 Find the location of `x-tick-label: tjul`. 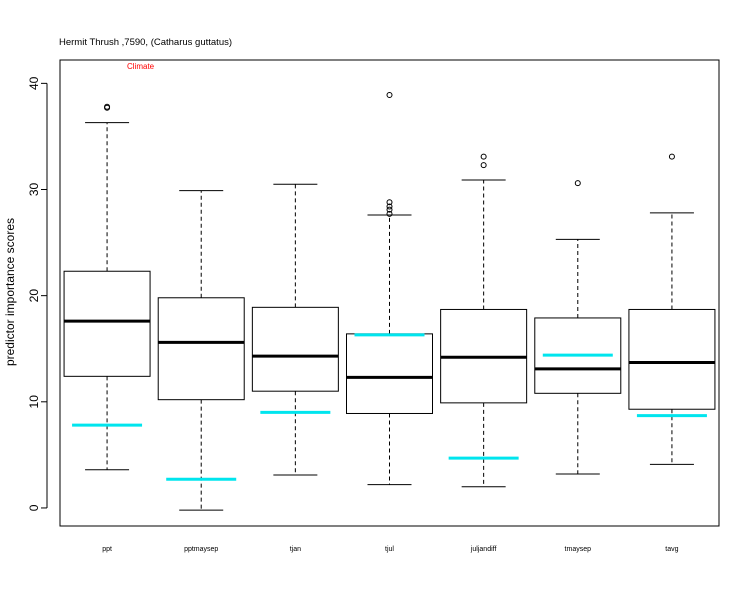

x-tick-label: tjul is located at coordinates (389, 549).